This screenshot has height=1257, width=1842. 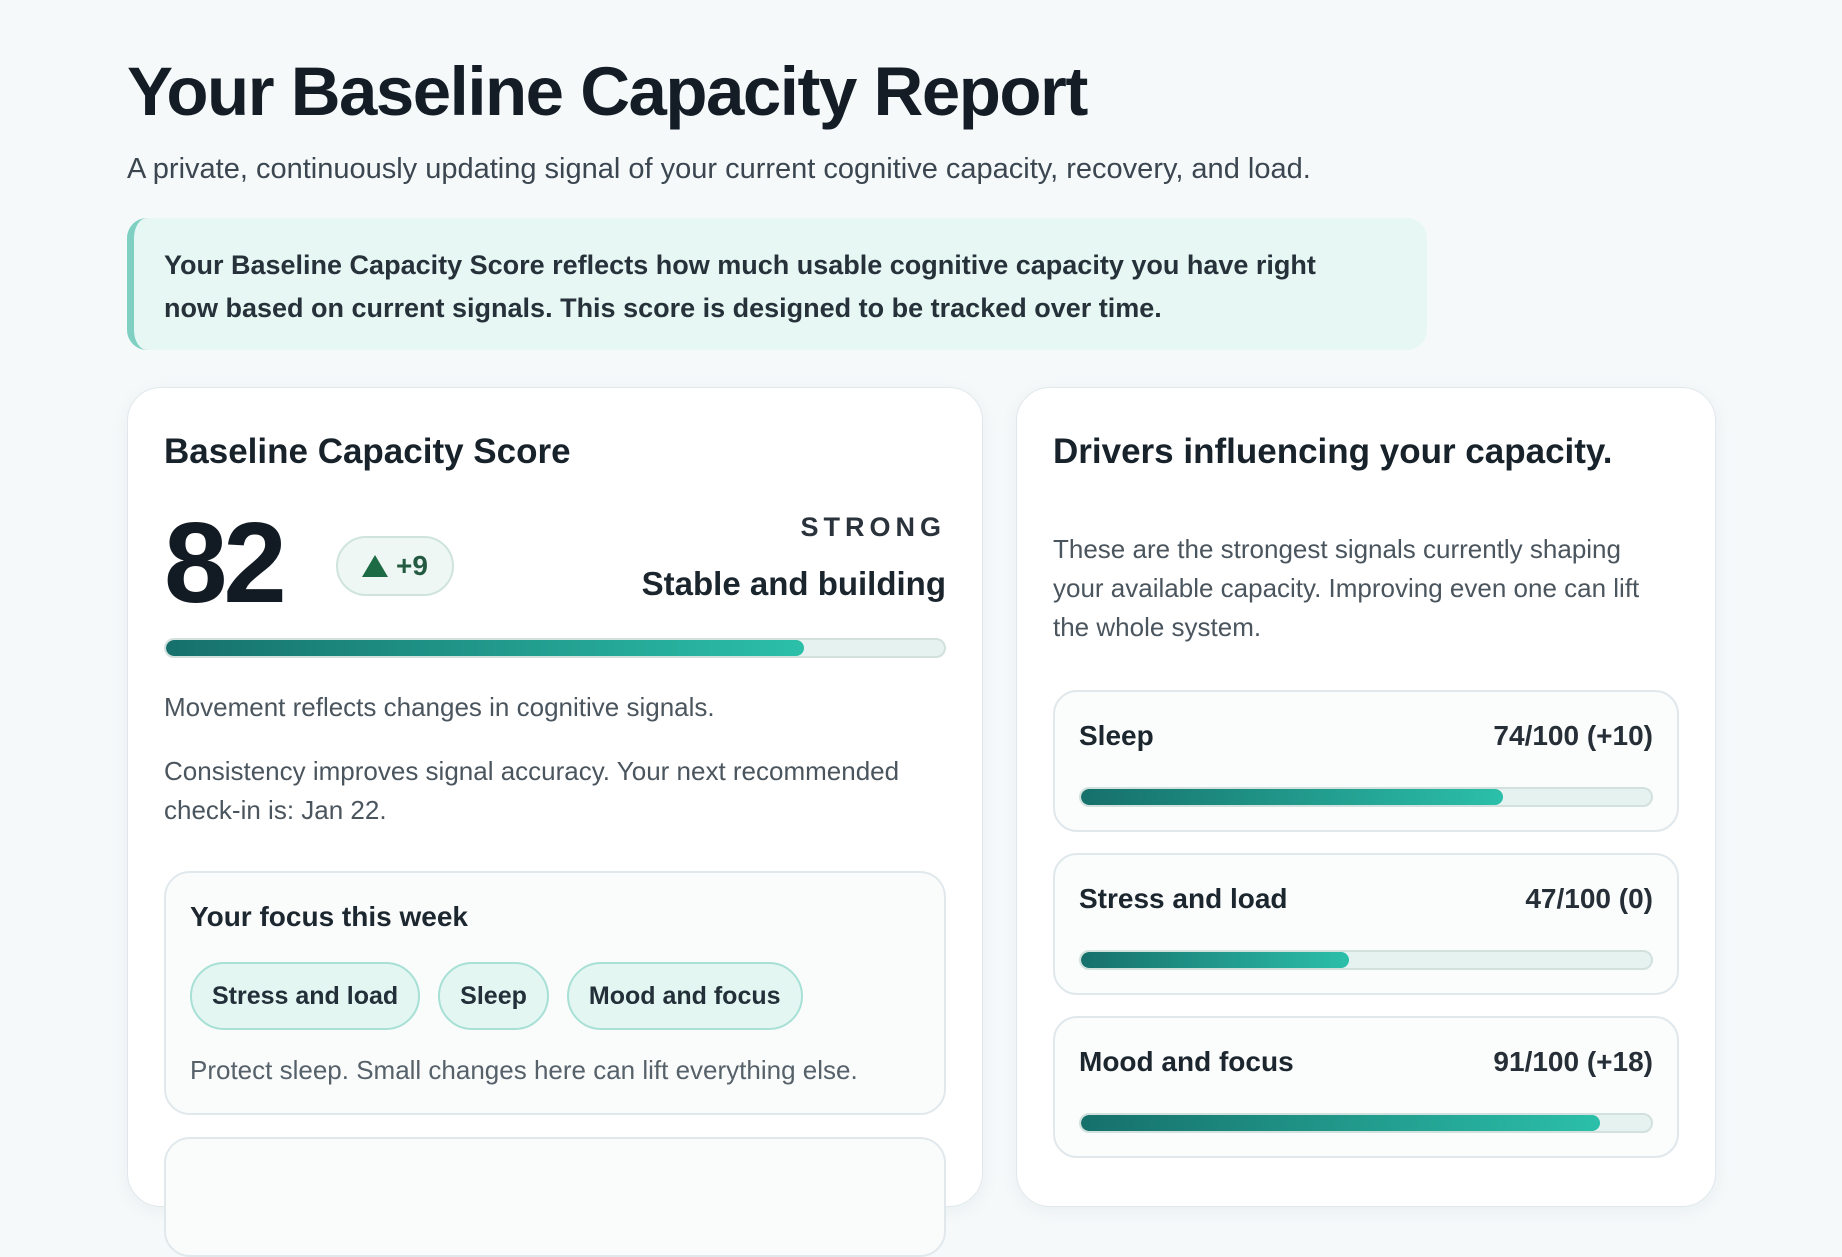 What do you see at coordinates (1116, 735) in the screenshot?
I see `driver-name: Sleep` at bounding box center [1116, 735].